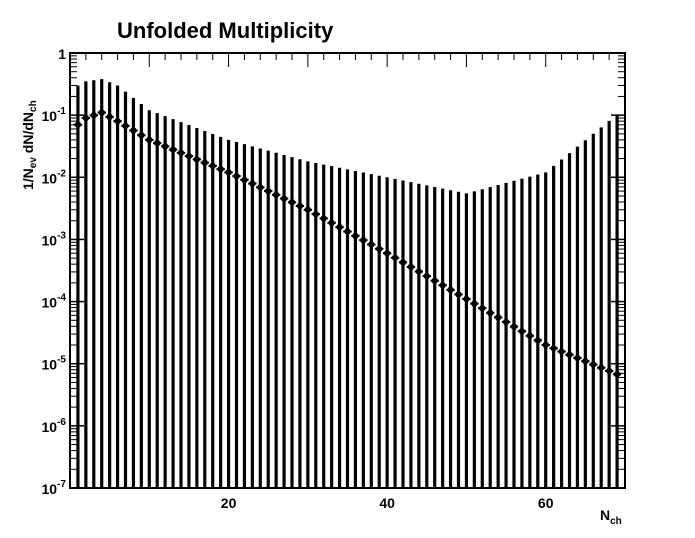  I want to click on y-tick-label: 10⁻², so click(54, 177).